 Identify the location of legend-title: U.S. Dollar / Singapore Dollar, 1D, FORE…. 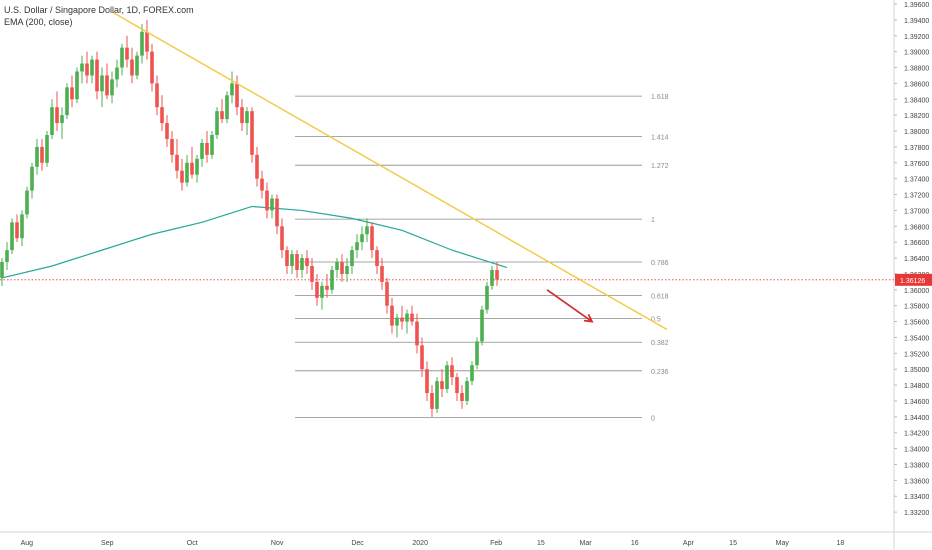
(99, 10).